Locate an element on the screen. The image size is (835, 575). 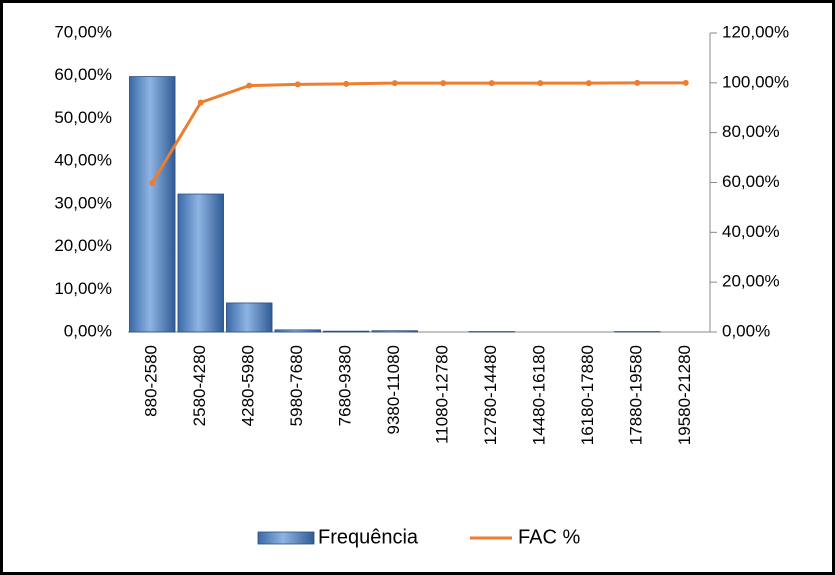
y2-tick-label: 60,00% is located at coordinates (751, 181).